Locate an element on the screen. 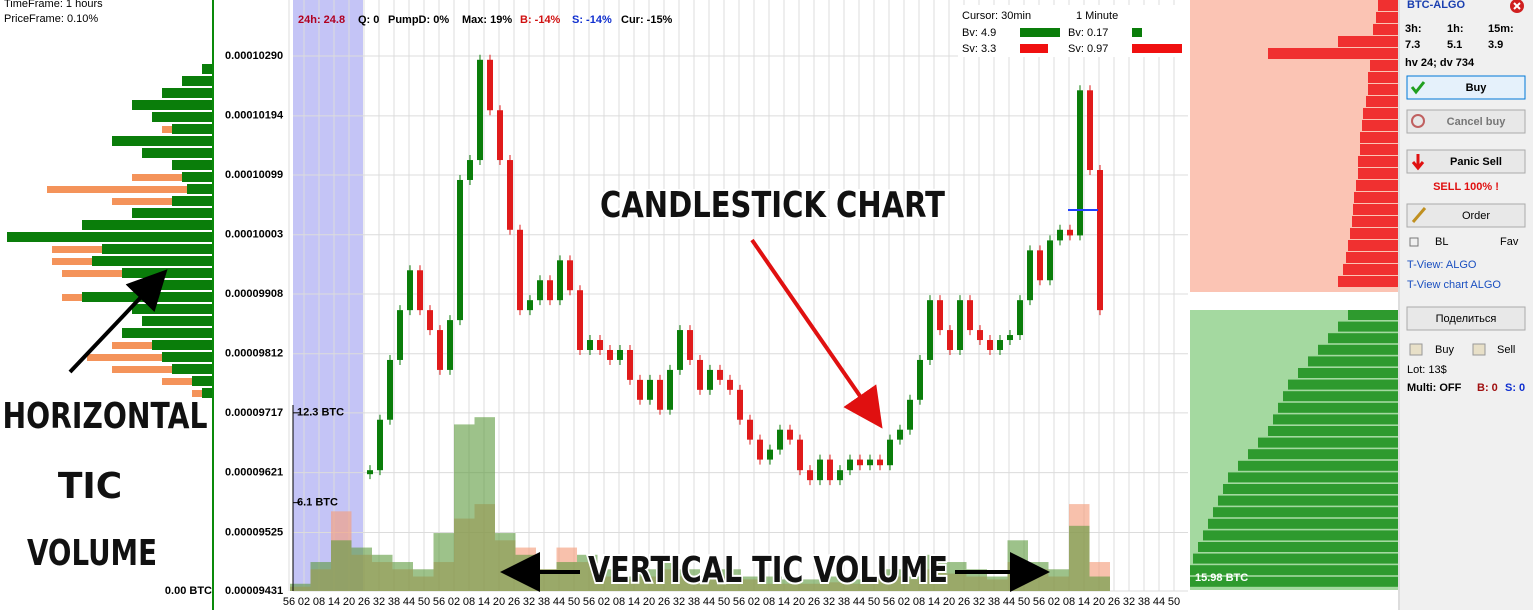 This screenshot has height=615, width=1533. annotation: VERTICAL TIC VOLUME is located at coordinates (768, 570).